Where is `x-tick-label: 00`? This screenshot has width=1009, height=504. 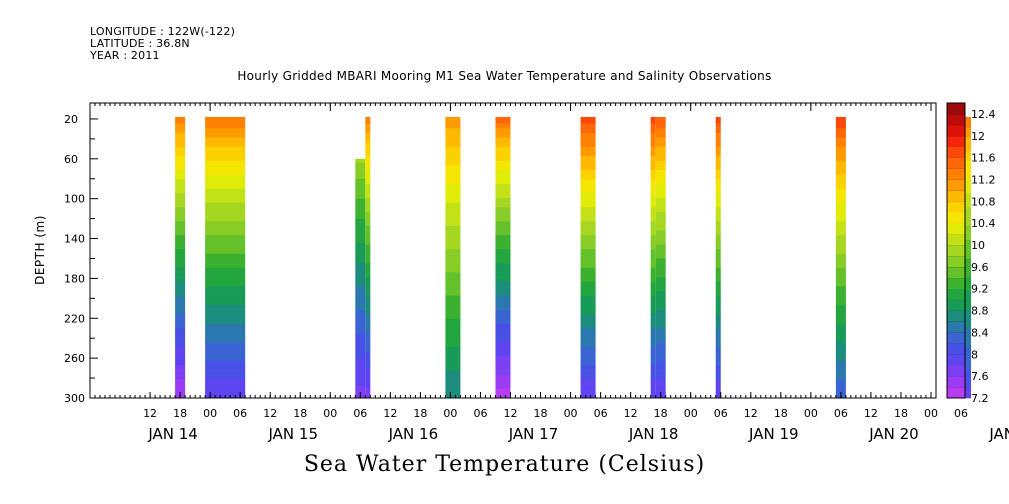 x-tick-label: 00 is located at coordinates (330, 413).